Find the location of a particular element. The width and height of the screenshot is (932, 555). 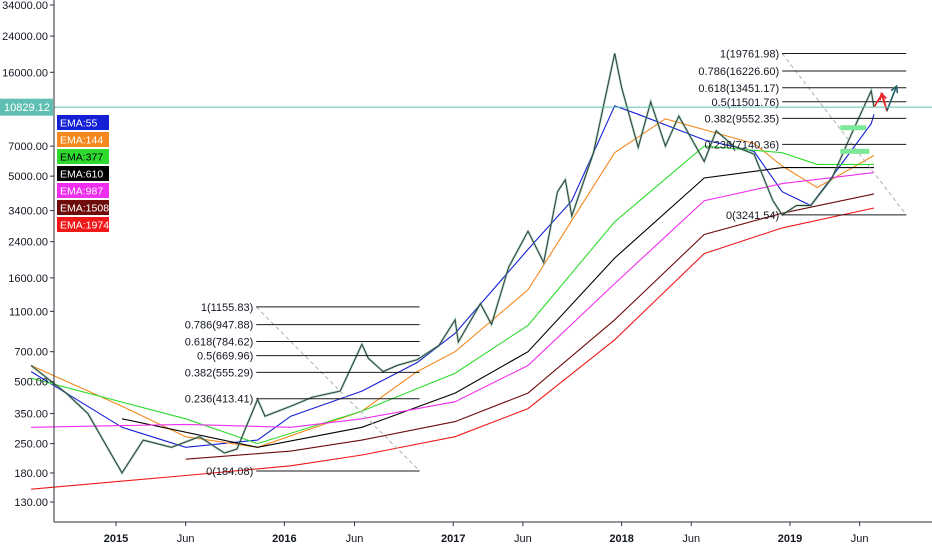

projection-arrow-path is located at coordinates (880, 102).